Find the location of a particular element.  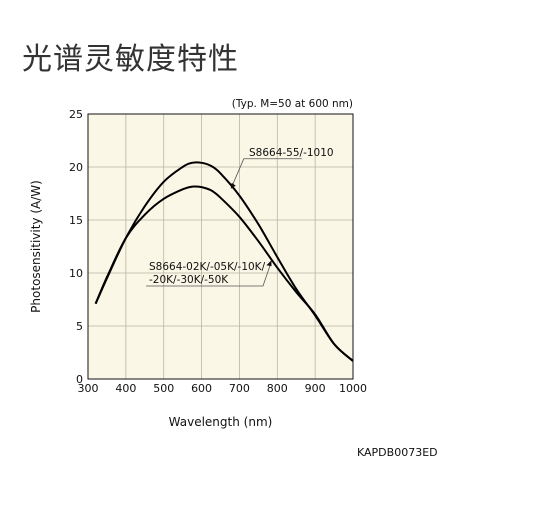

condition-note: (Typ. M=50 at 600 nm) is located at coordinates (292, 104).